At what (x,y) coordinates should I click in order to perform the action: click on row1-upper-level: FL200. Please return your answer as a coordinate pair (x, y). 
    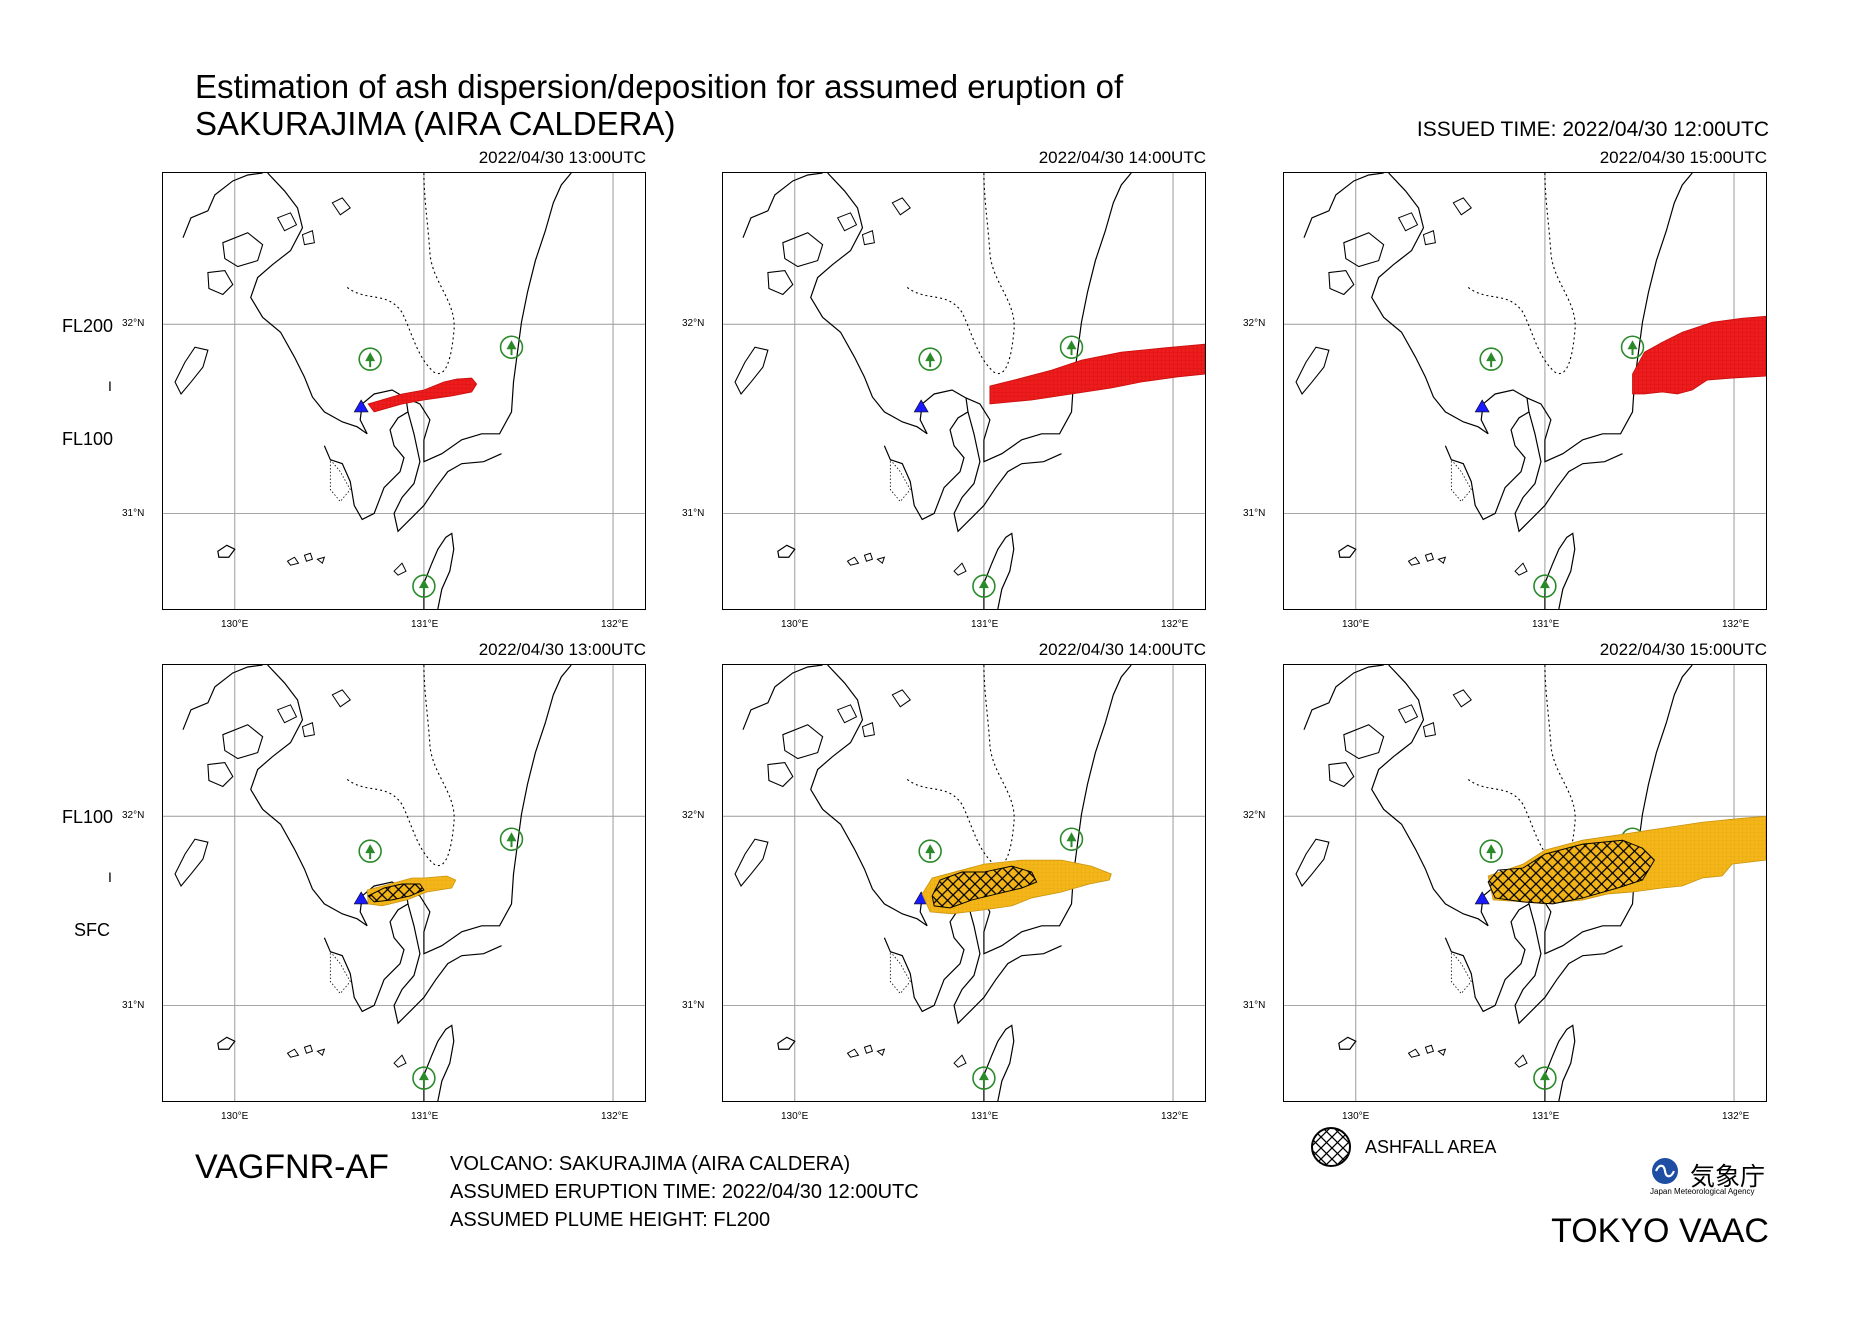
    Looking at the image, I should click on (88, 326).